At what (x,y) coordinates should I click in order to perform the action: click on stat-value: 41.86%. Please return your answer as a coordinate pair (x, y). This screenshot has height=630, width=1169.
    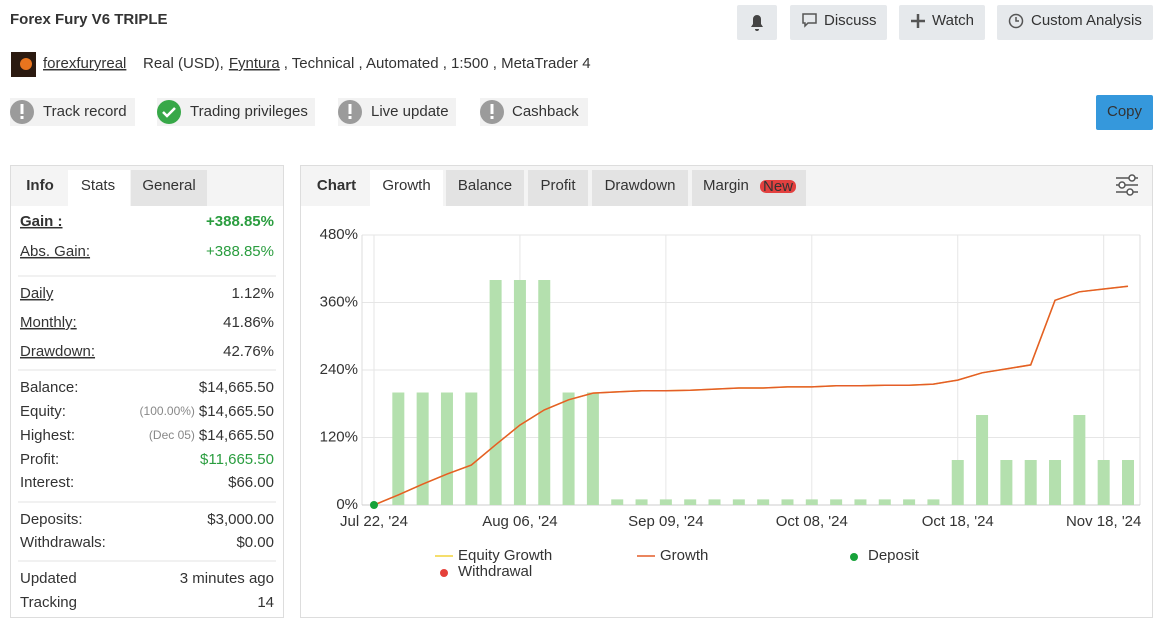
    Looking at the image, I should click on (248, 322).